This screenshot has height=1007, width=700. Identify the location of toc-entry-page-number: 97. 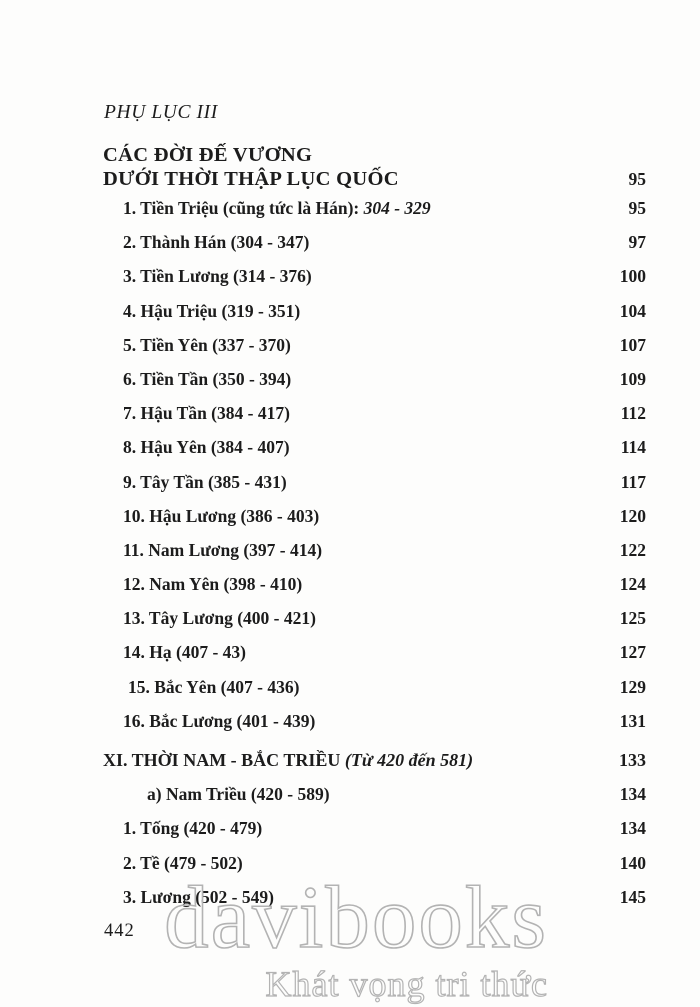
(637, 242).